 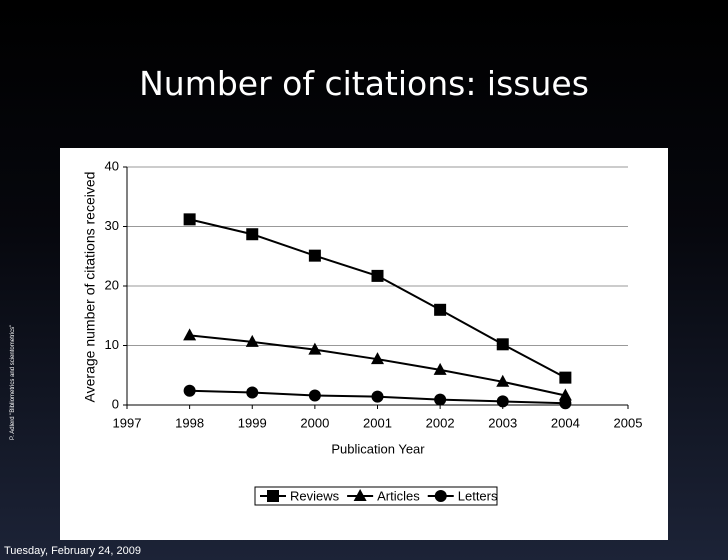 I want to click on x-tick-label: 1998, so click(x=189, y=422).